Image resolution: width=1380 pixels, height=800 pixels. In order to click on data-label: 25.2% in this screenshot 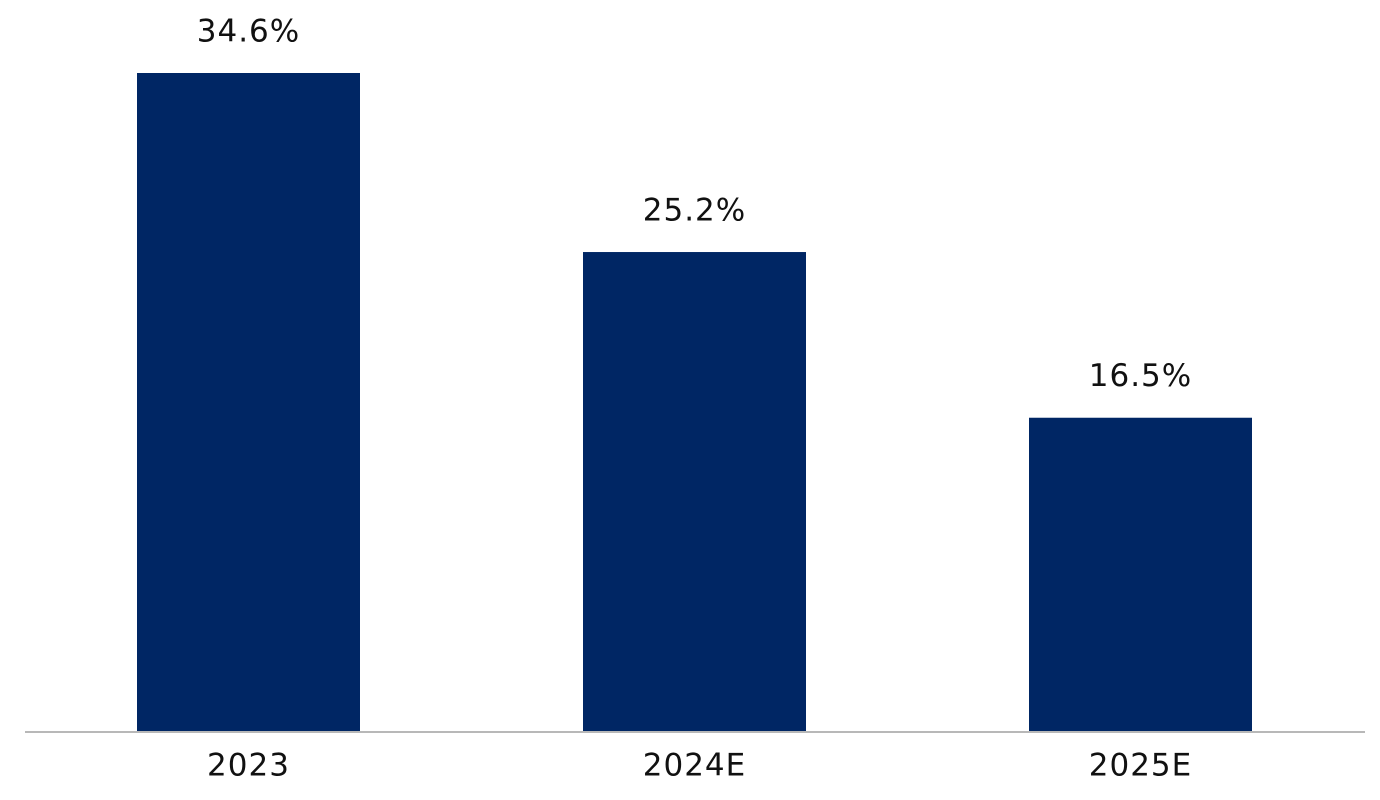, I will do `click(694, 211)`.